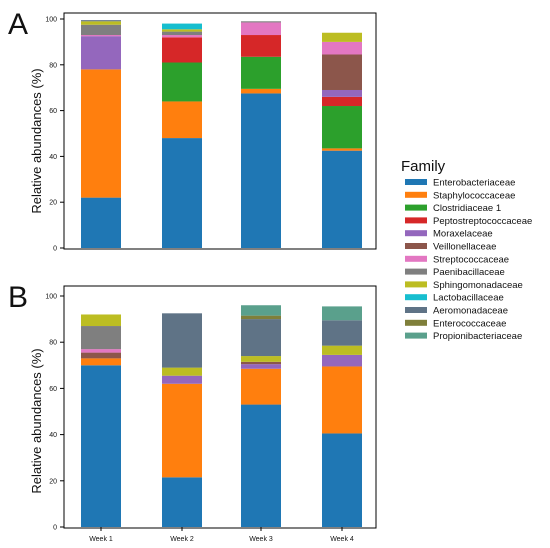 The width and height of the screenshot is (550, 548). Describe the element at coordinates (101, 30) in the screenshot. I see `panel-a-bar-1-paenibacillaceae` at that location.